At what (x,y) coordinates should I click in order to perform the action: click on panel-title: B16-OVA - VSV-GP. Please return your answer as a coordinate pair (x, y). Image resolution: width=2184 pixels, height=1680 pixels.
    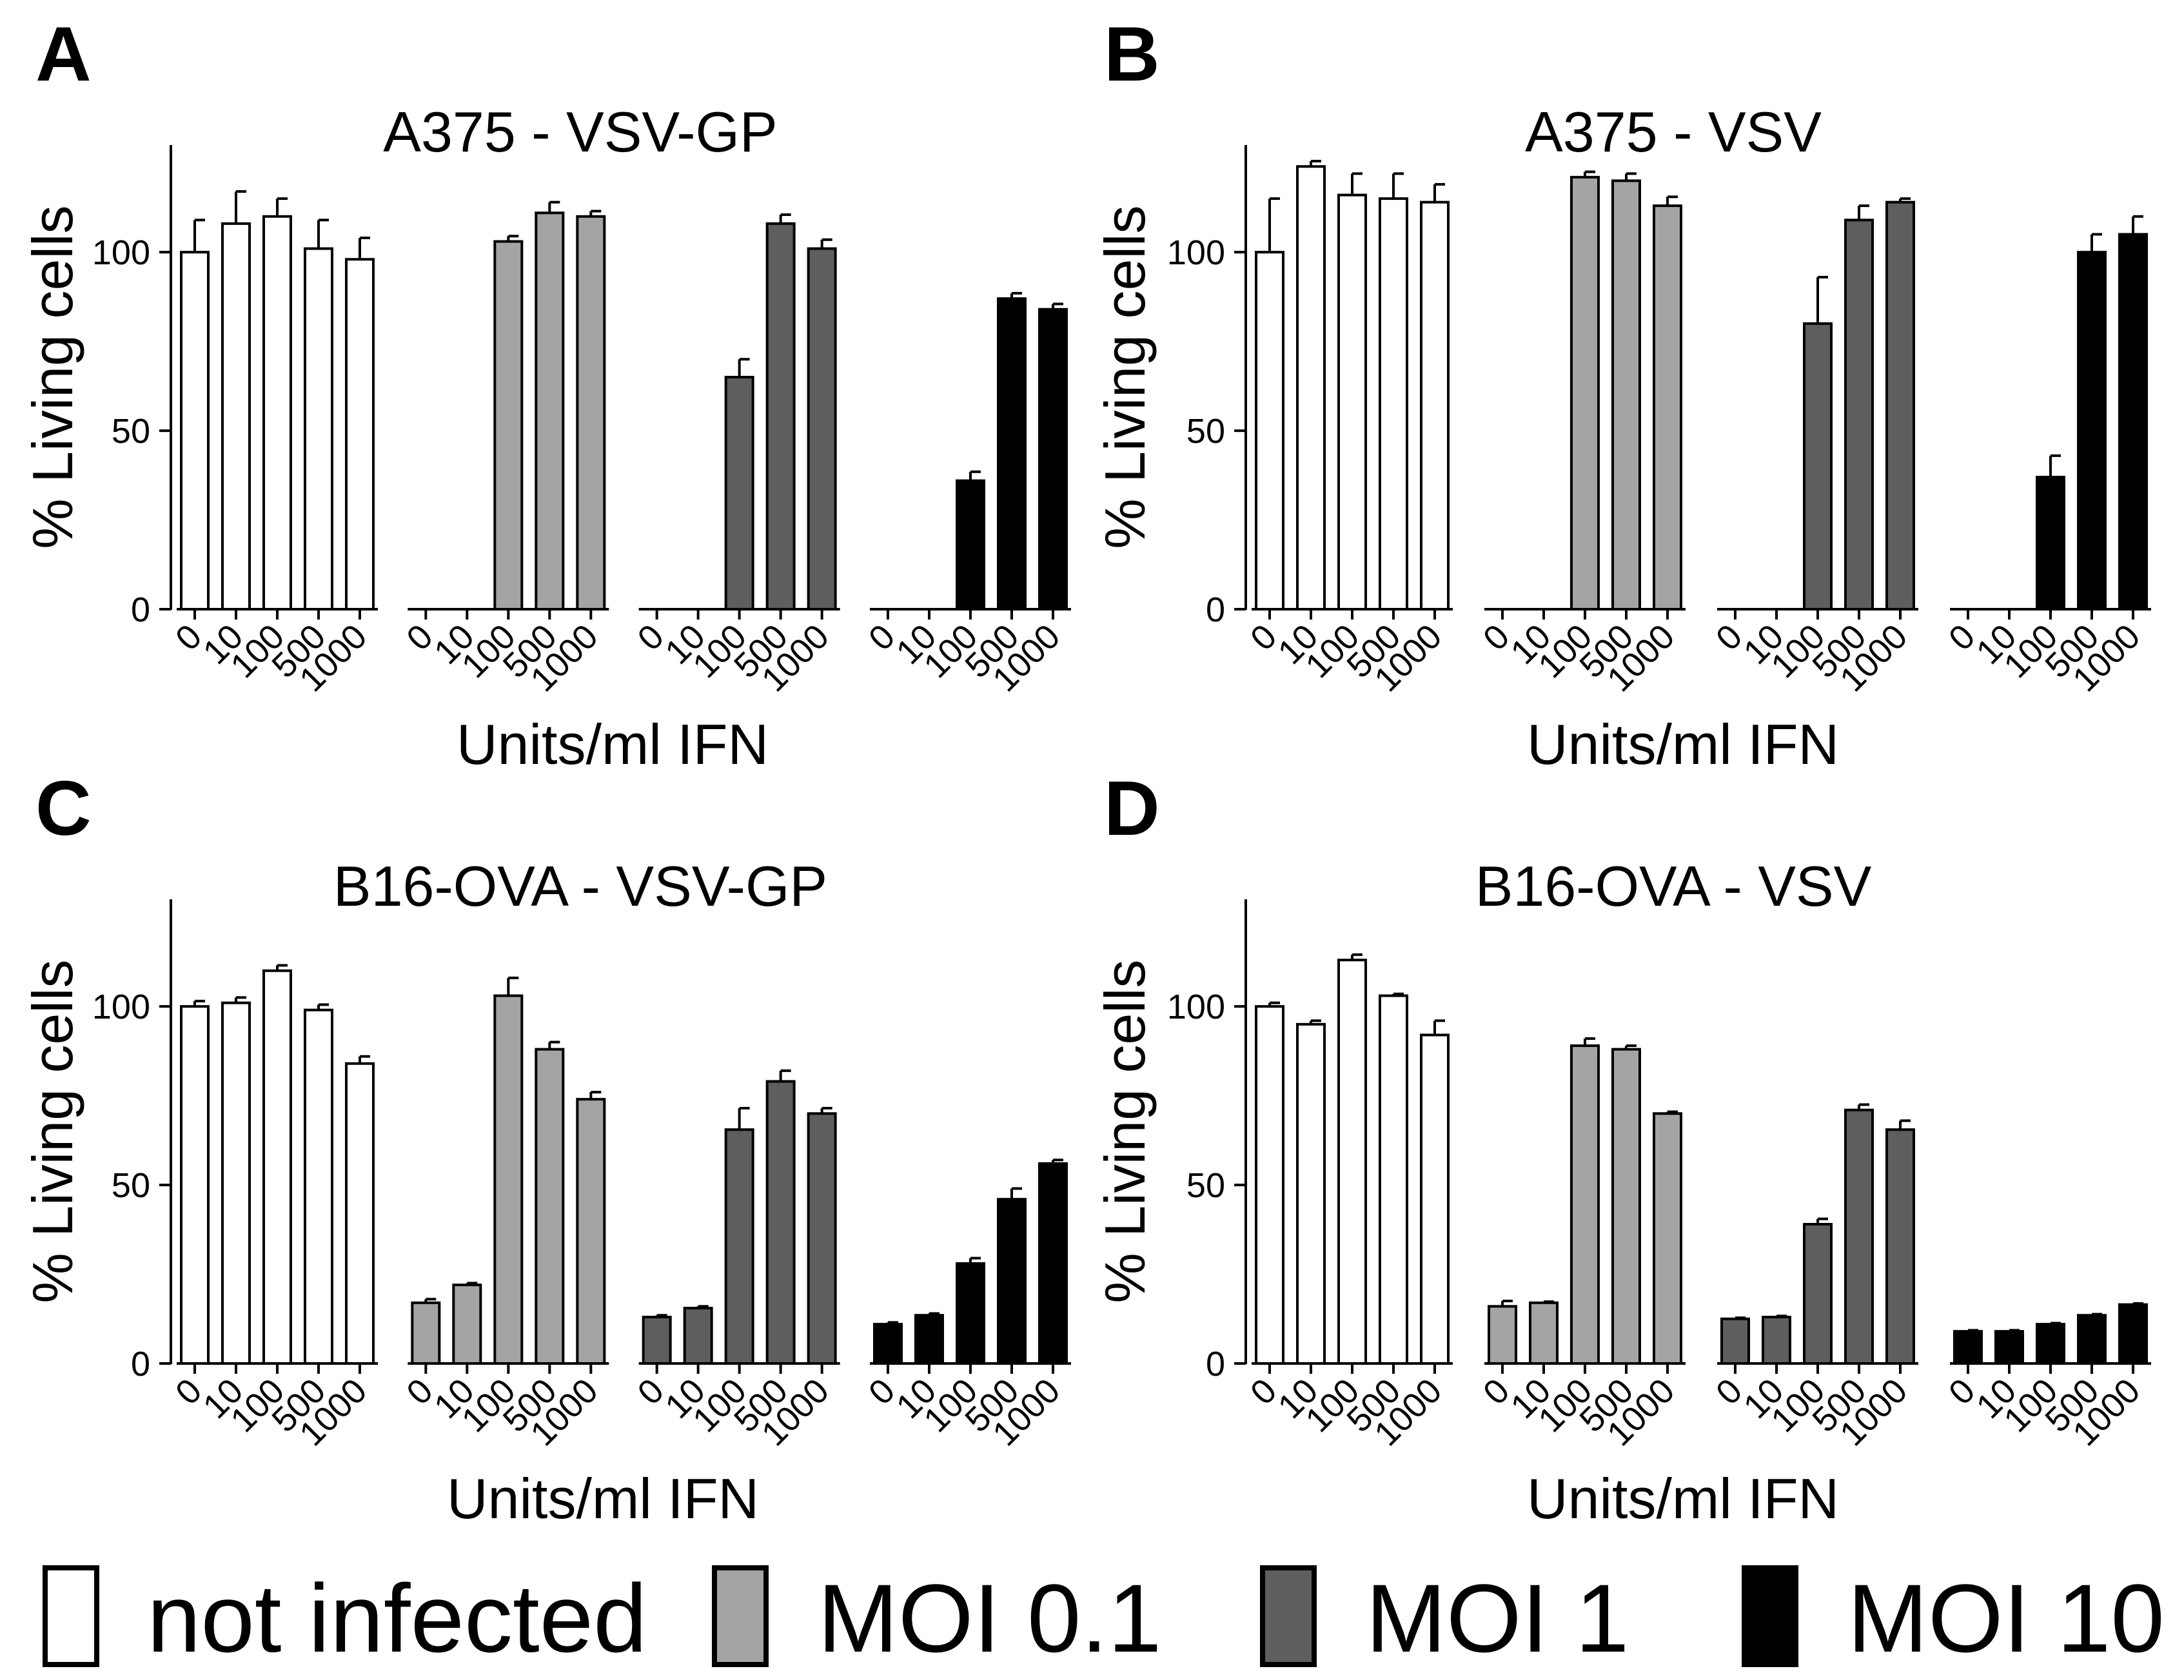
    Looking at the image, I should click on (580, 886).